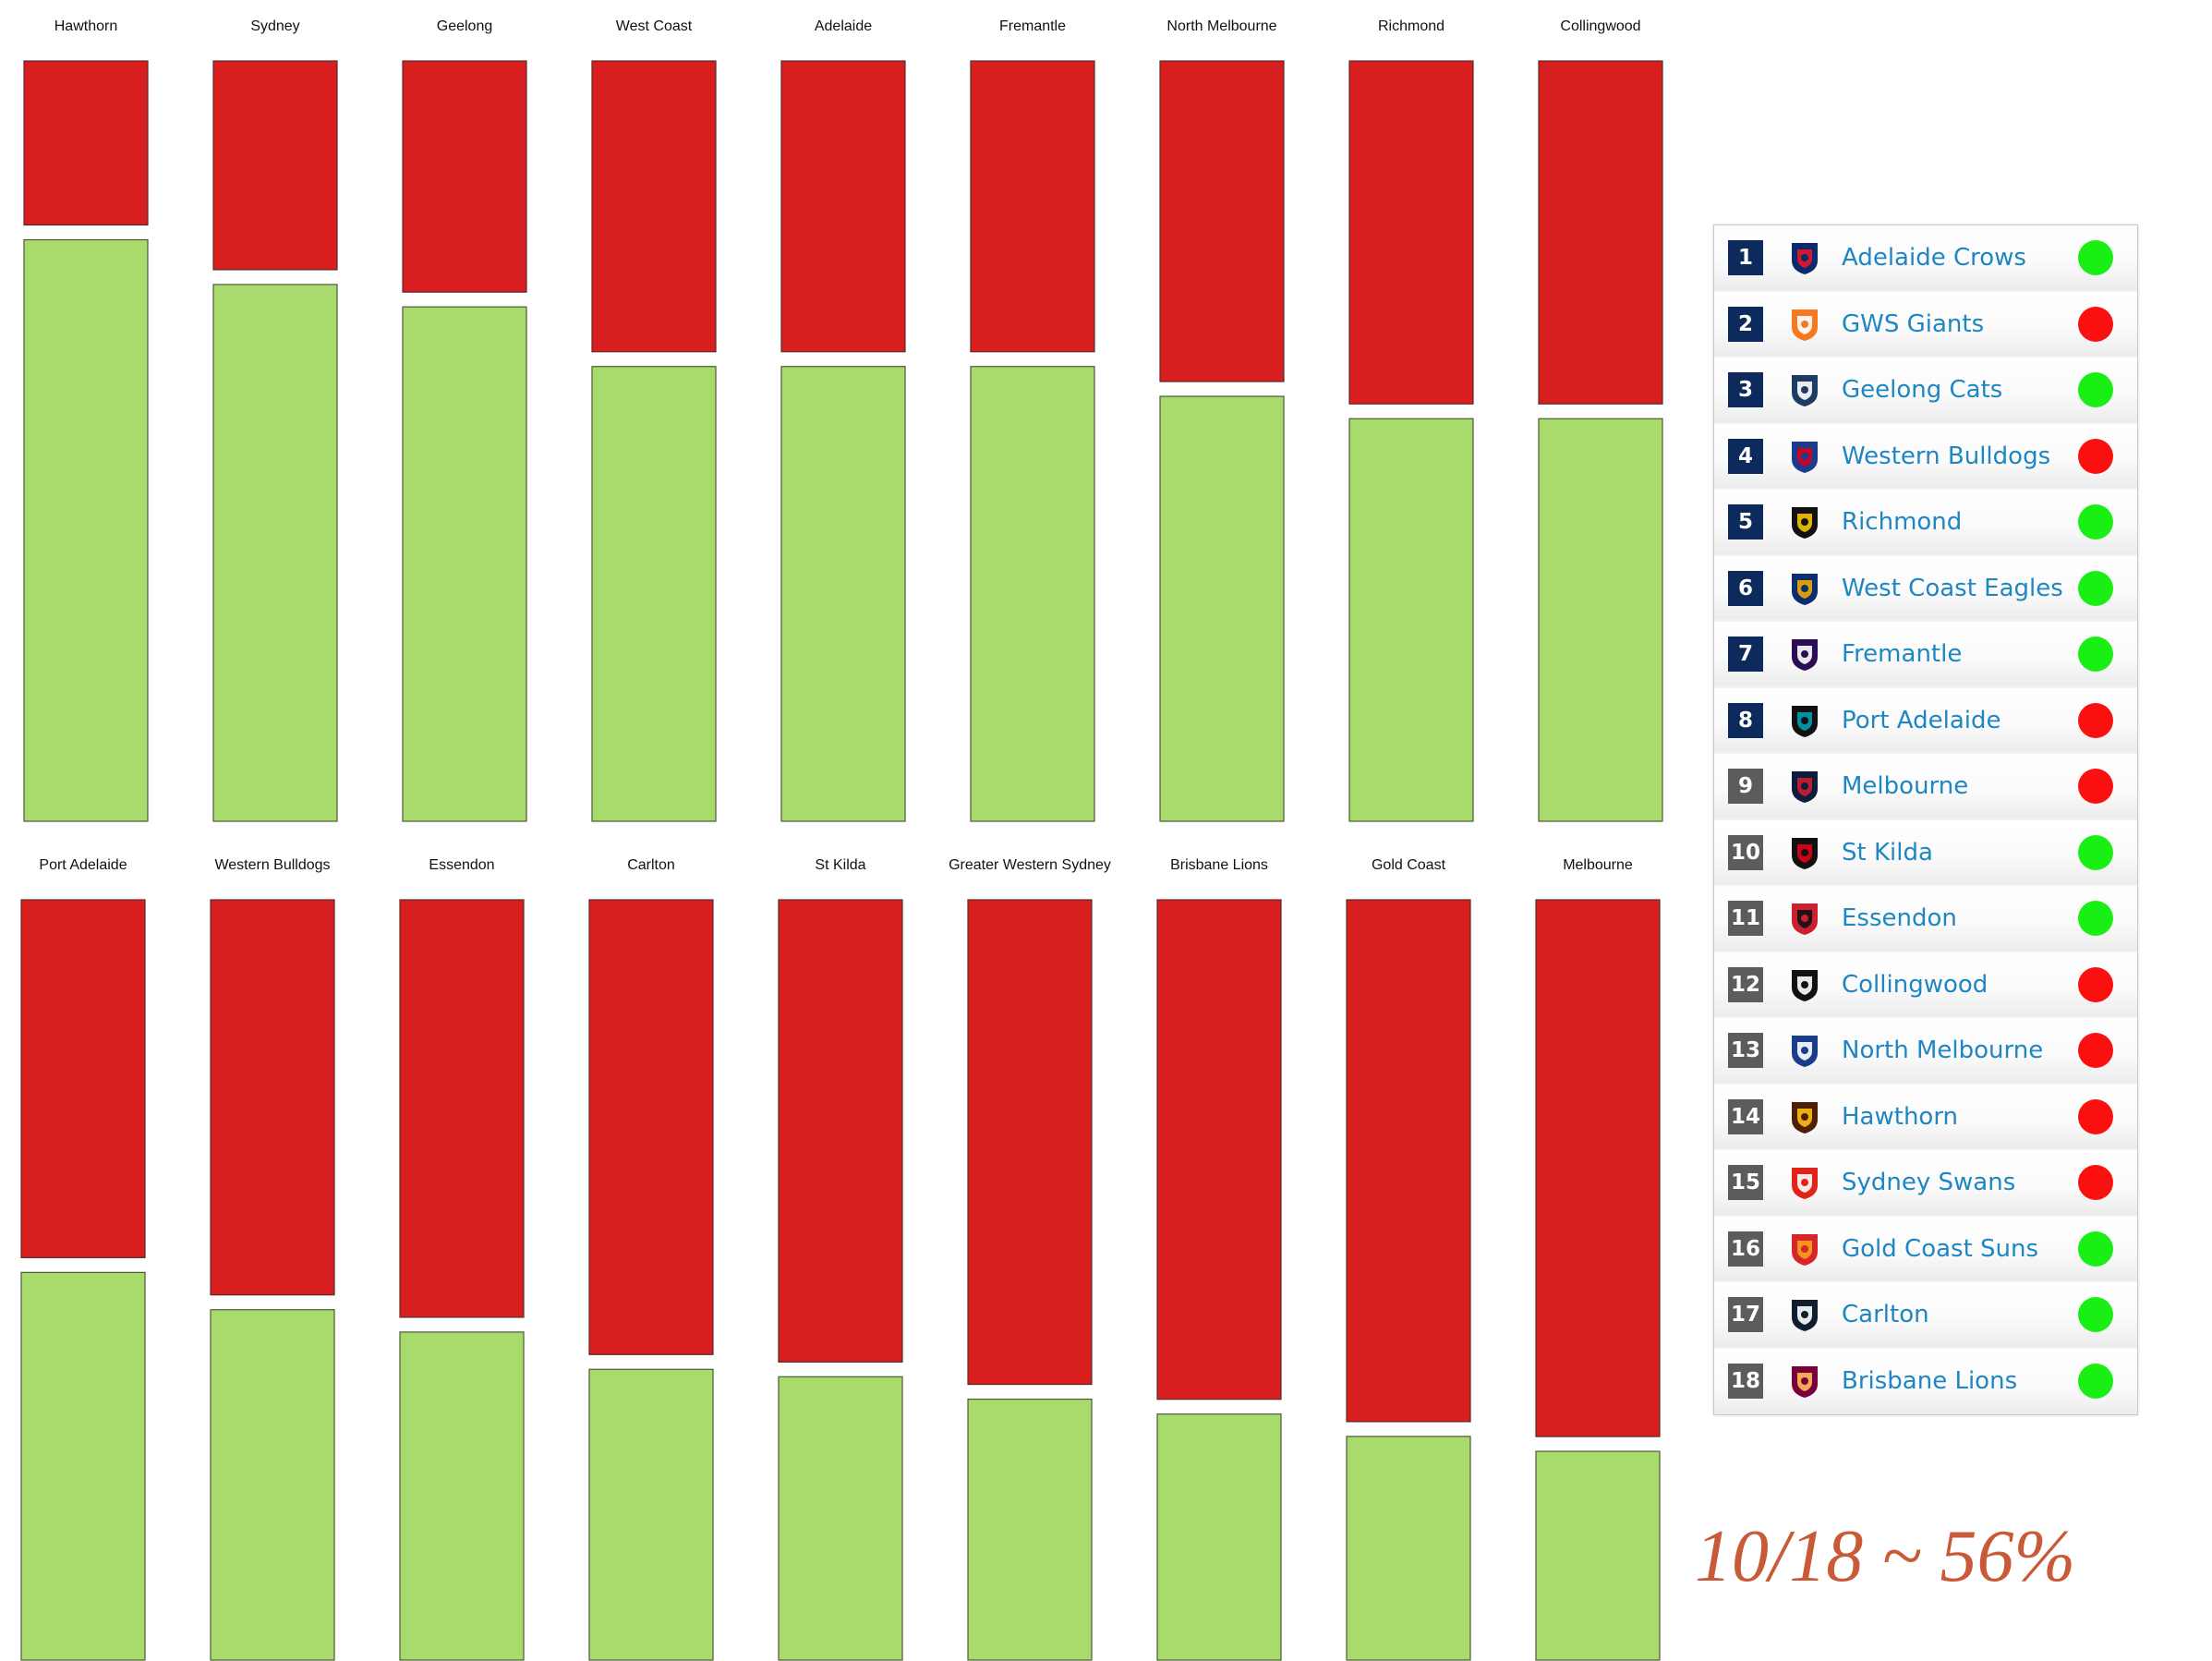 The width and height of the screenshot is (2212, 1661). I want to click on power-icon, so click(1805, 721).